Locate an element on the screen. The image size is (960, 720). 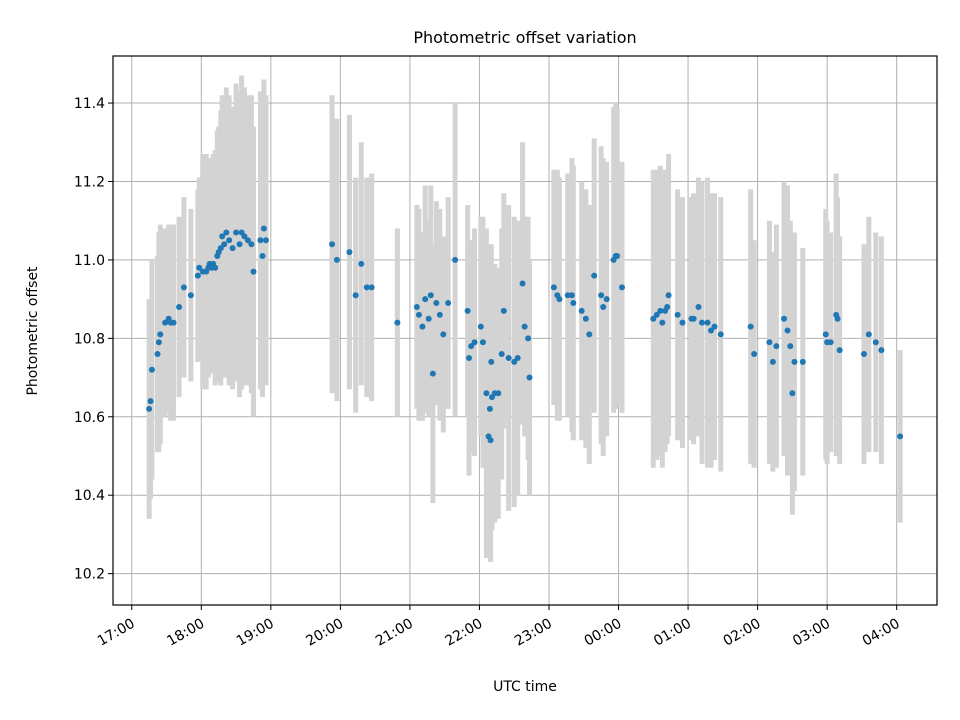
x-tick-label: 01:00 is located at coordinates (672, 633).